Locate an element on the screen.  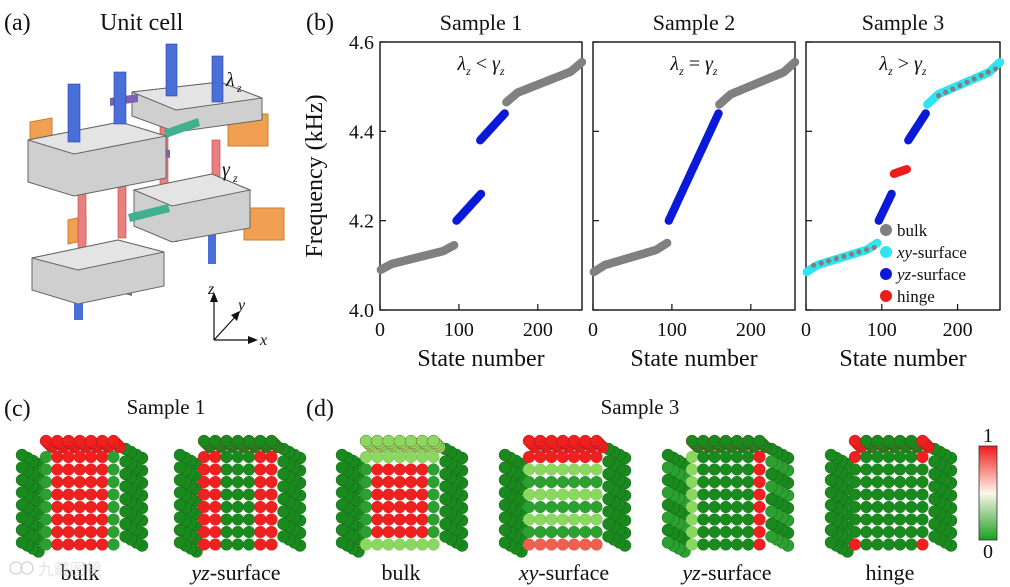
chart-title: Sample 2 is located at coordinates (694, 22).